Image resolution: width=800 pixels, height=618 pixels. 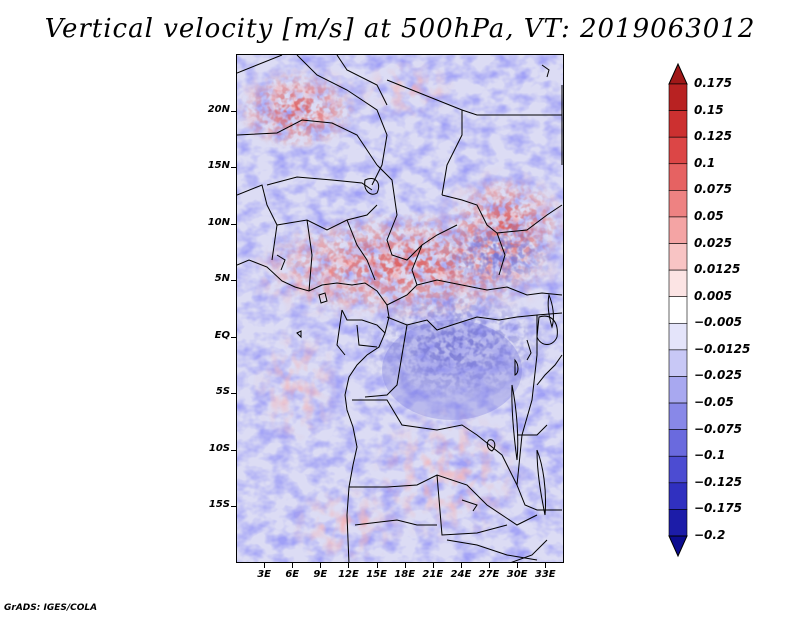 What do you see at coordinates (516, 367) in the screenshot?
I see `lake-kivu` at bounding box center [516, 367].